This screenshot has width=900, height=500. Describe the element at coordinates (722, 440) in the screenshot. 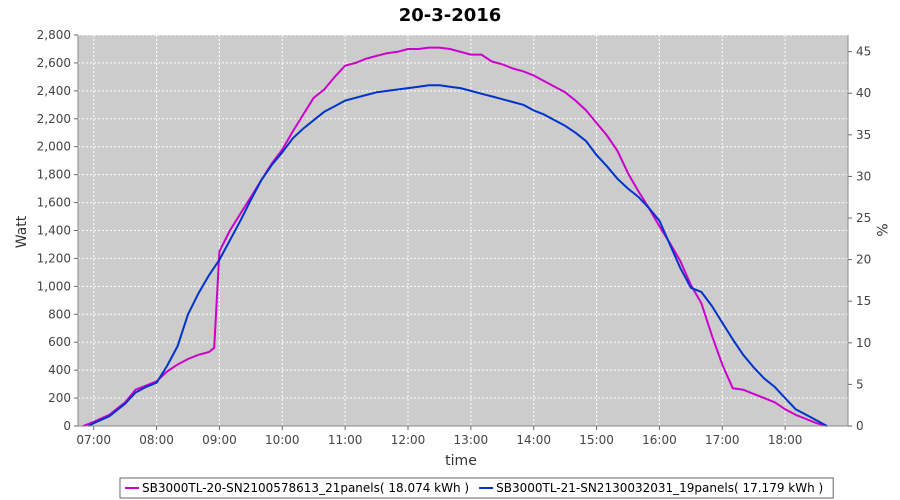

I see `x-tick-label: 17:00` at that location.